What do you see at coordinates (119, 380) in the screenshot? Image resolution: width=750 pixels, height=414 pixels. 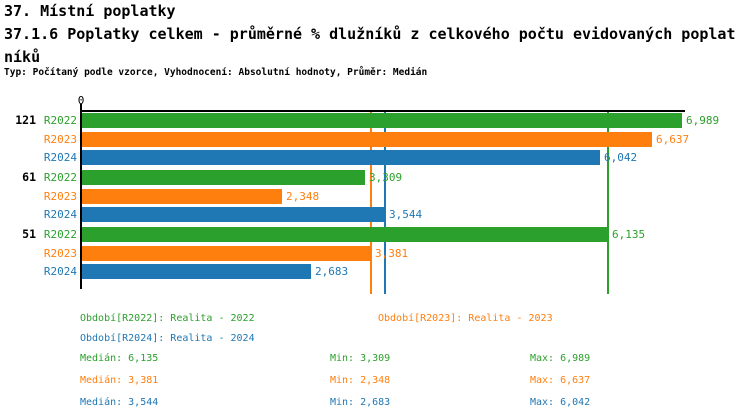 I see `stat-median: Medián: 3,381` at bounding box center [119, 380].